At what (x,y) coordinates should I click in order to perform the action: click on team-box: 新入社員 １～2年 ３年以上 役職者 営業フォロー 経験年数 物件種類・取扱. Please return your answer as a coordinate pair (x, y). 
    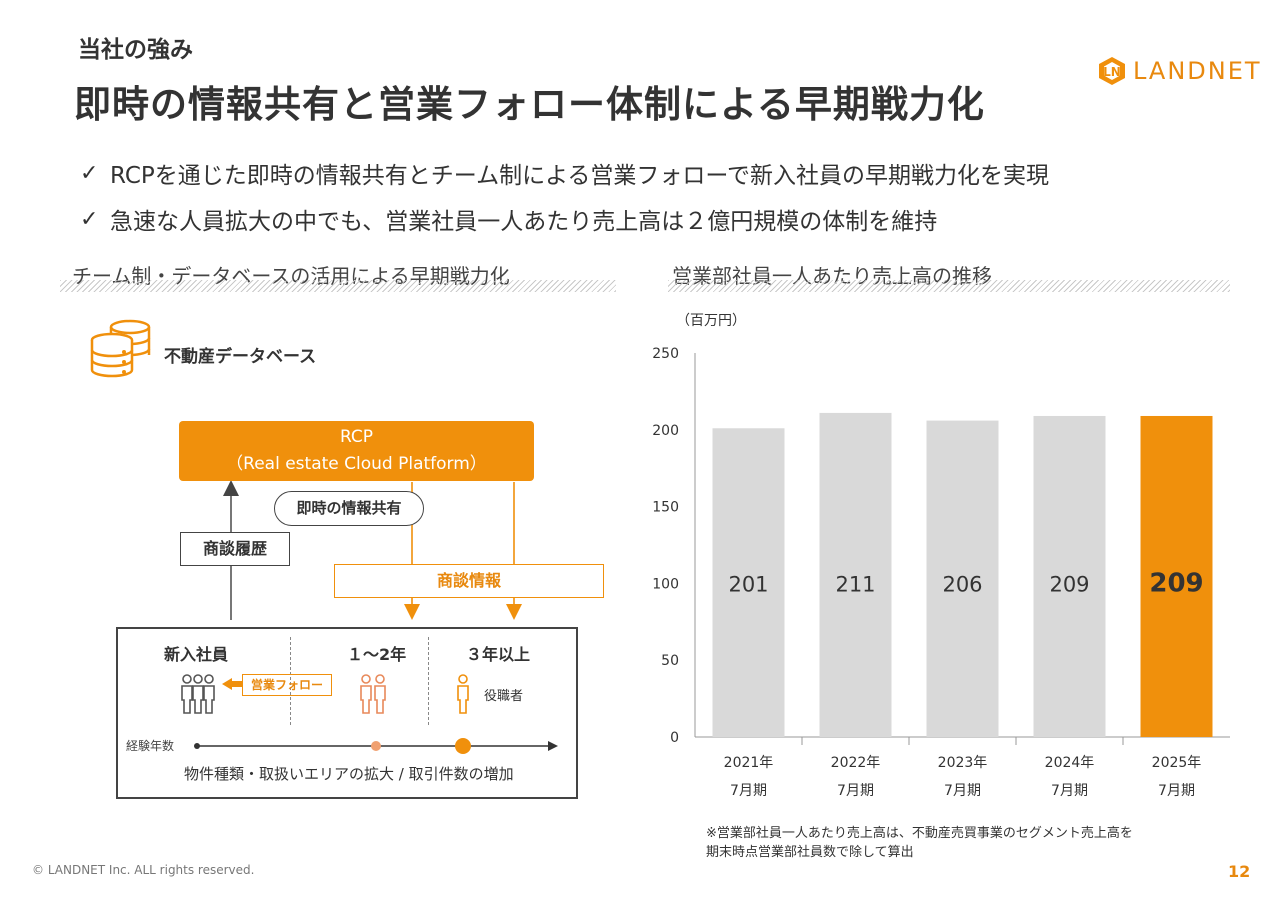
    Looking at the image, I should click on (347, 713).